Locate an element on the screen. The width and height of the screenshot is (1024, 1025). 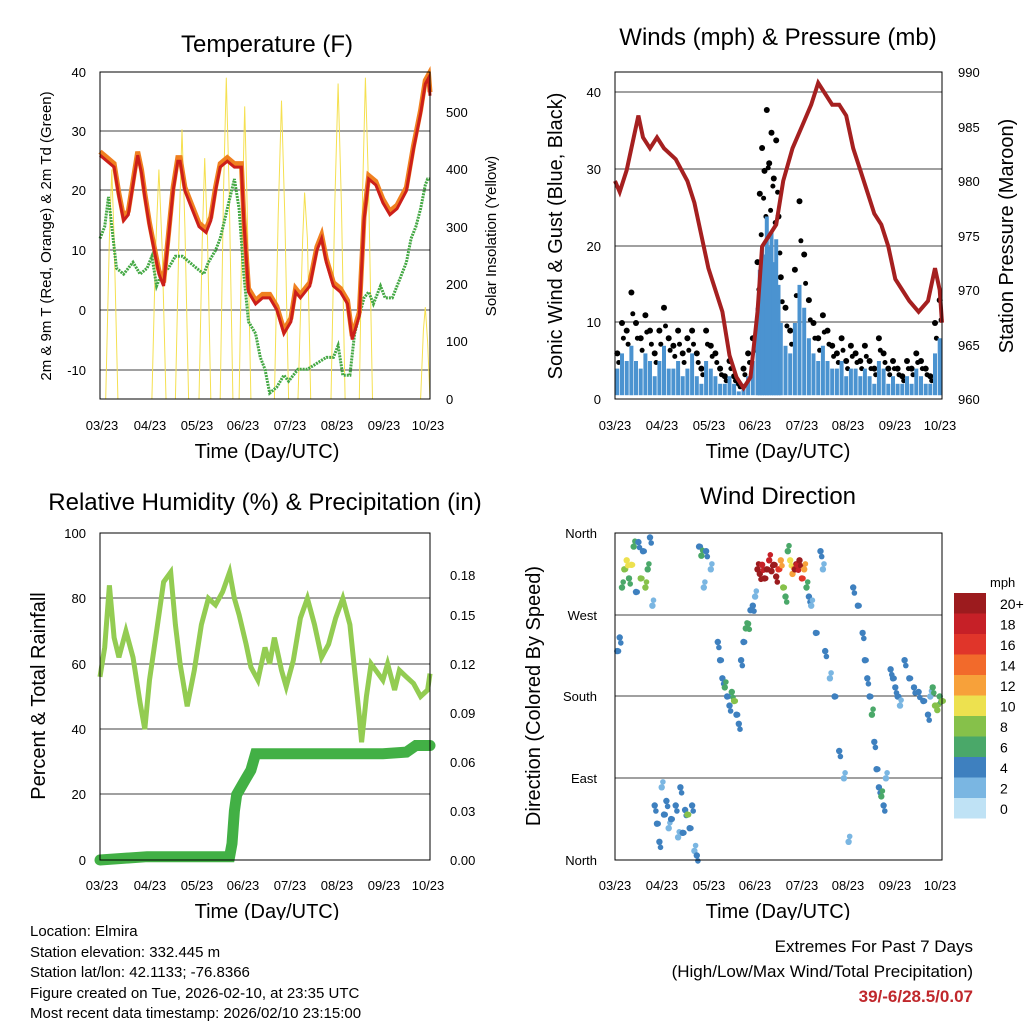
x-tick-label: 04/23 is located at coordinates (662, 425).